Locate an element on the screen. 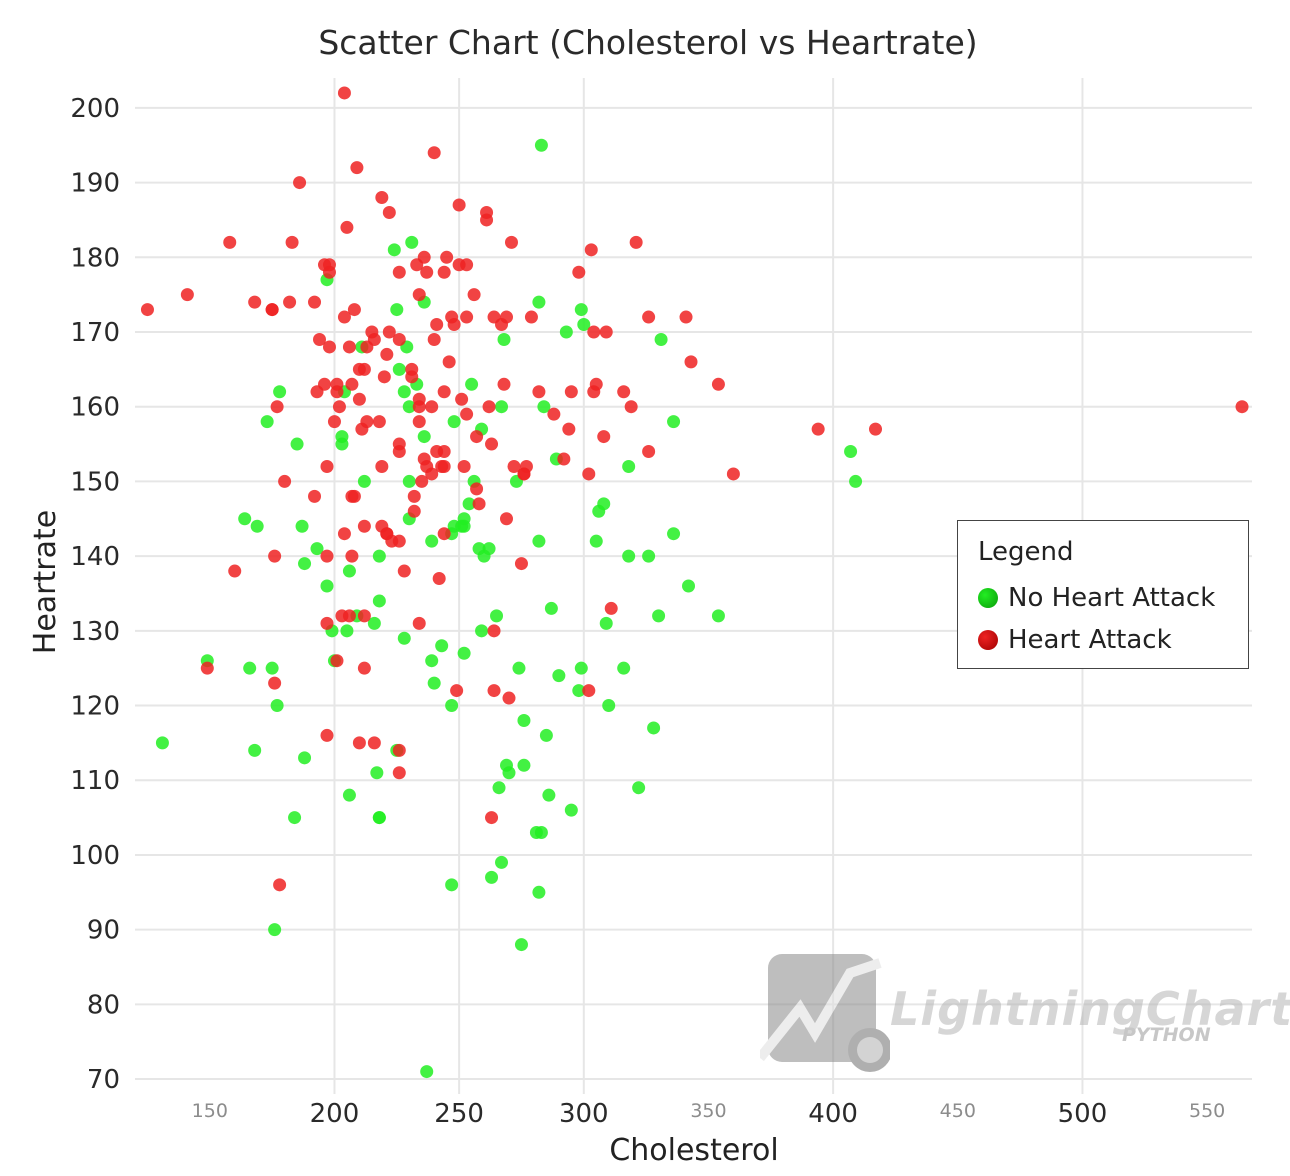 Image resolution: width=1290 pixels, height=1176 pixels. x-tick-label: 150 is located at coordinates (210, 1111).